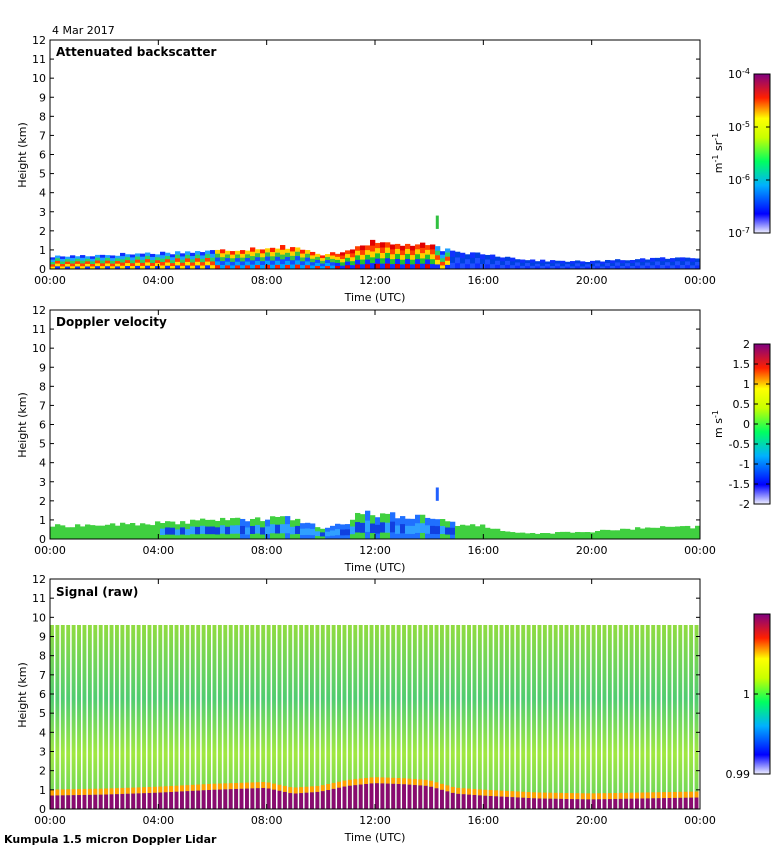 The width and height of the screenshot is (780, 850). I want to click on colorbar-tick-label: 0.99, so click(738, 774).